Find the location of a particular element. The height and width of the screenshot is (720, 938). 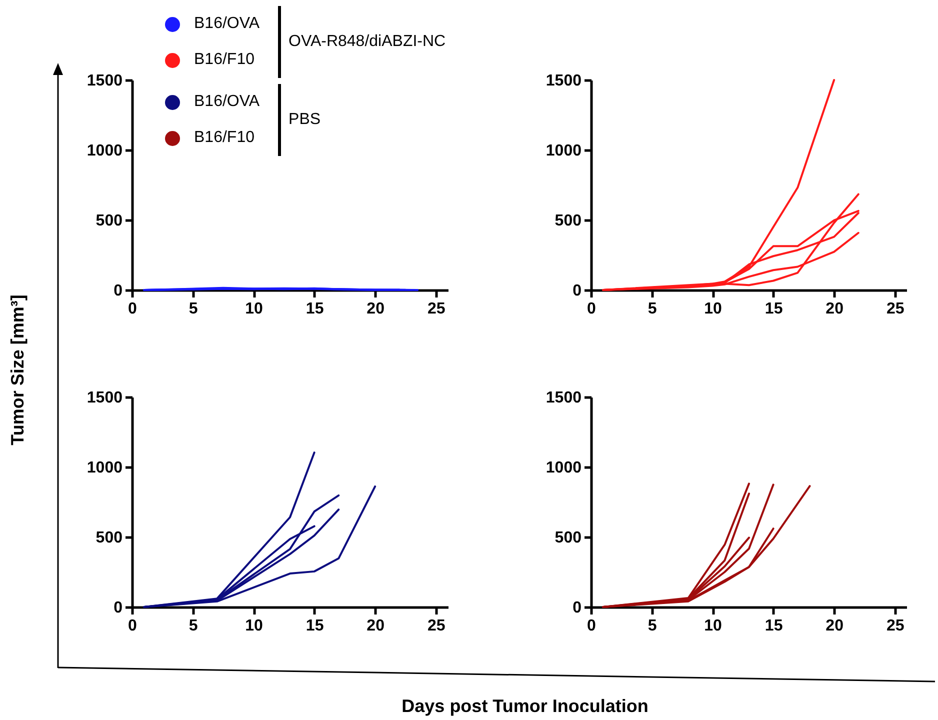

annotation: PBS is located at coordinates (304, 120).